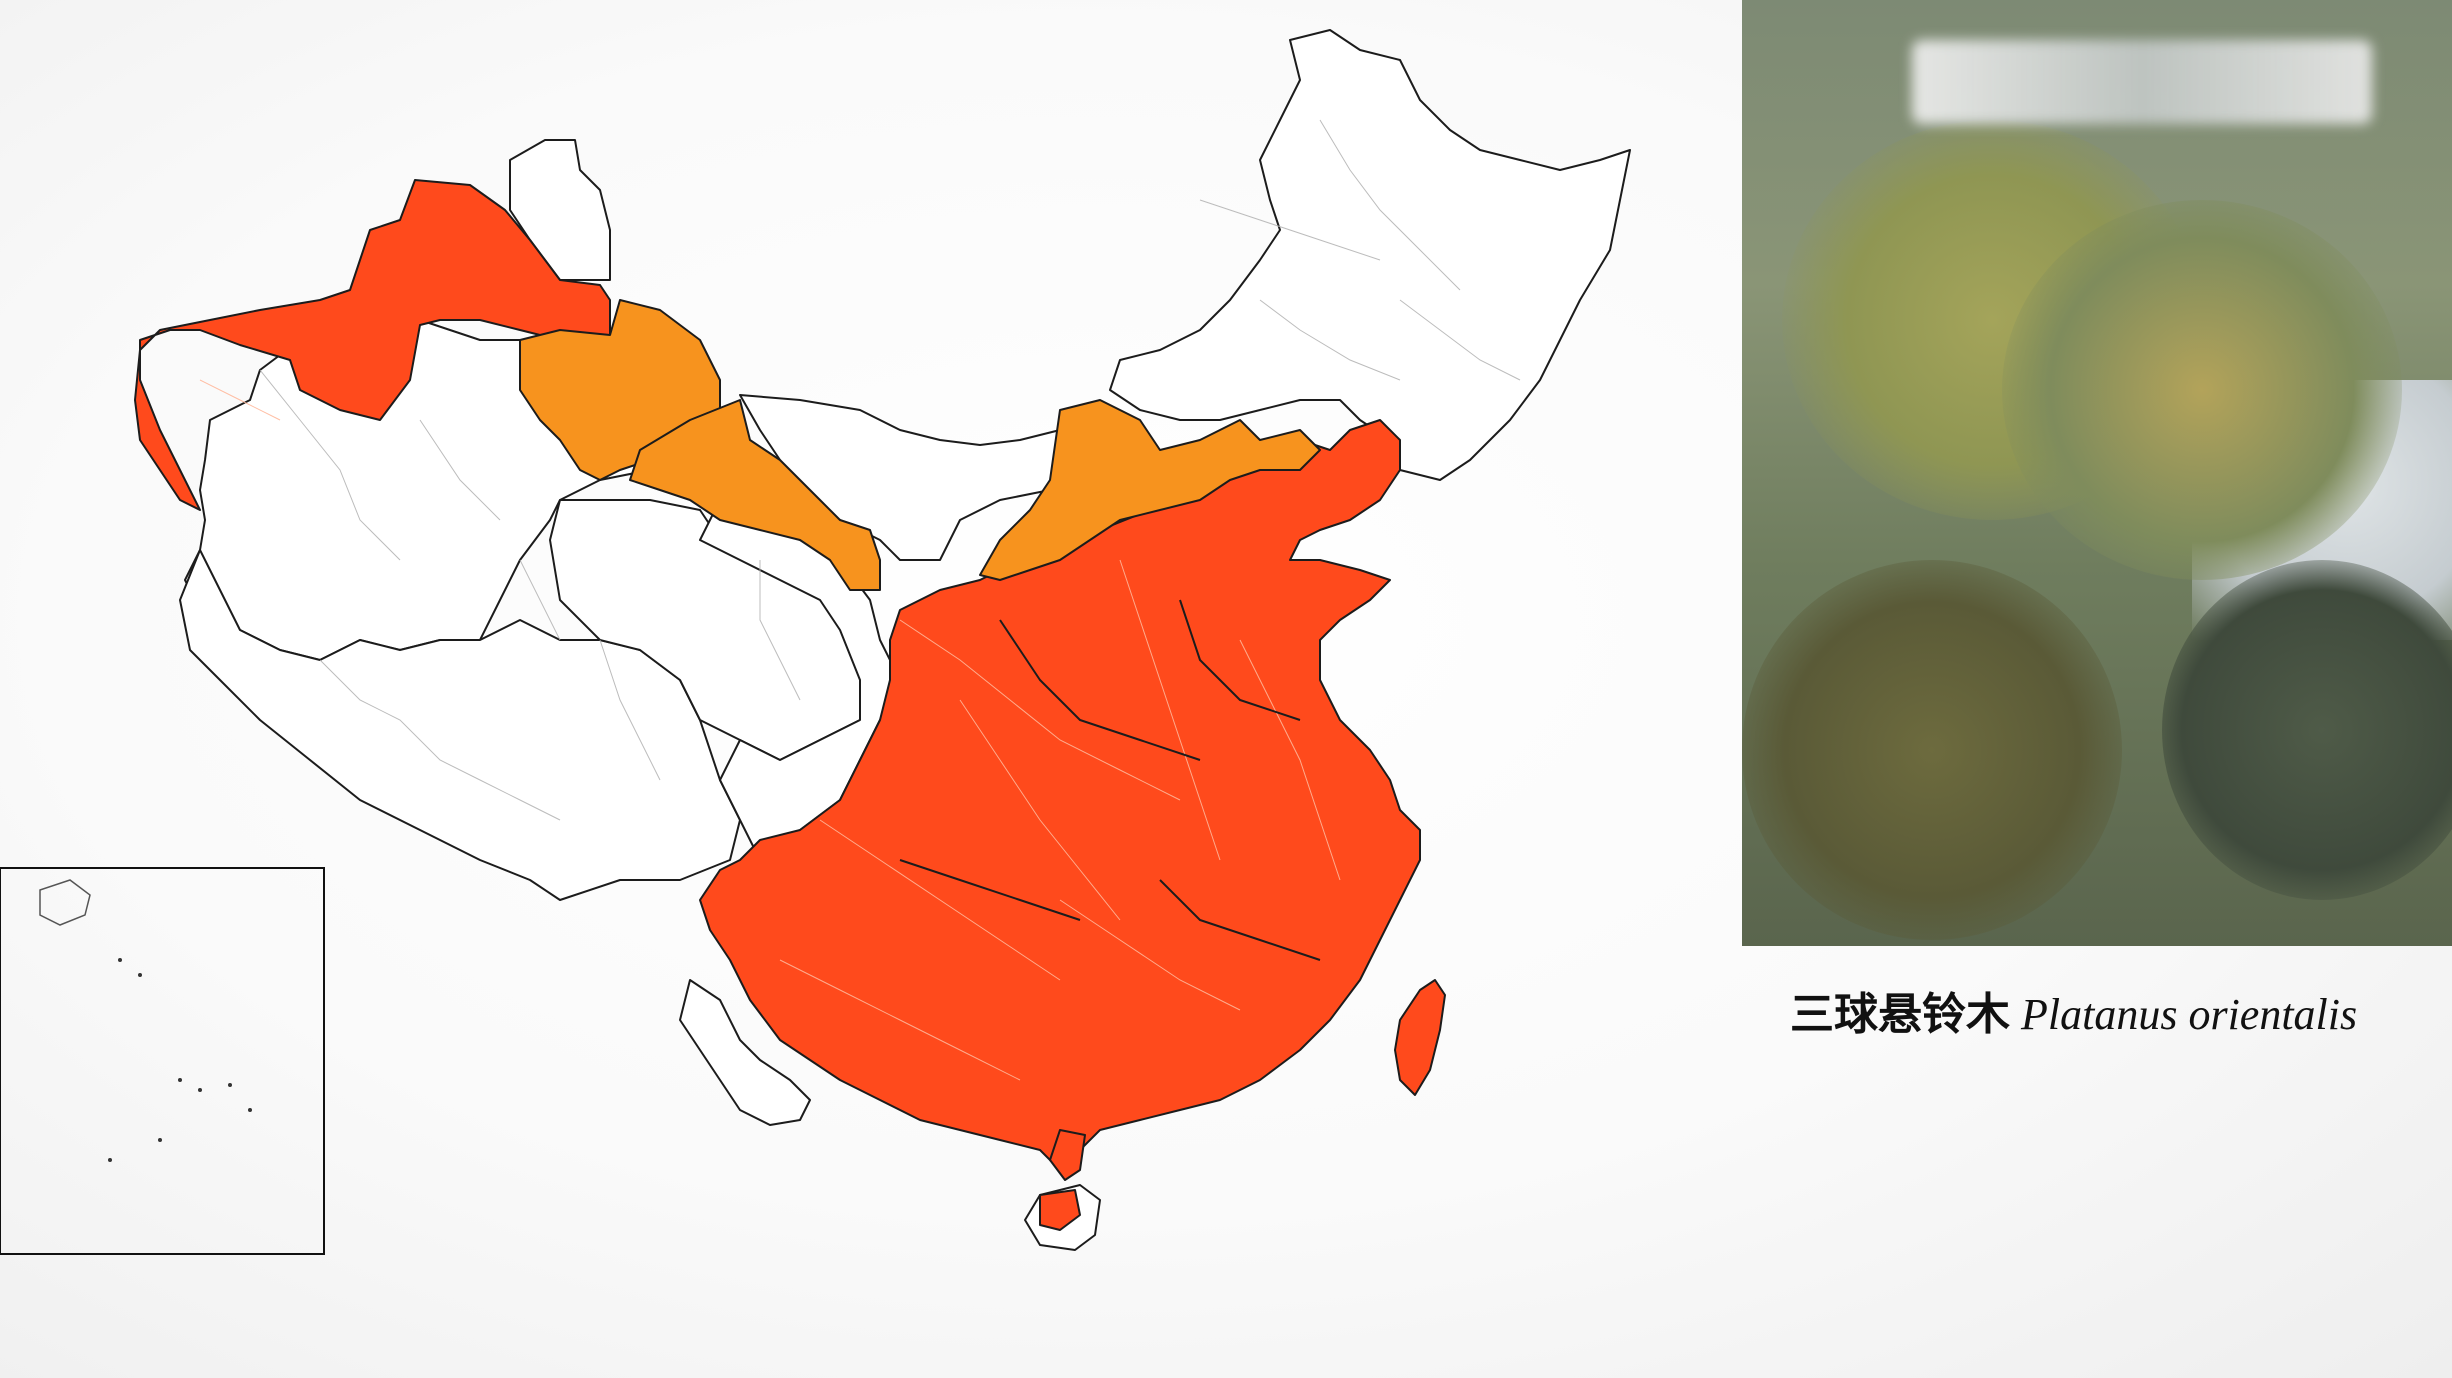 This screenshot has height=1378, width=2452. I want to click on province-xinjiang-north-tip, so click(560, 210).